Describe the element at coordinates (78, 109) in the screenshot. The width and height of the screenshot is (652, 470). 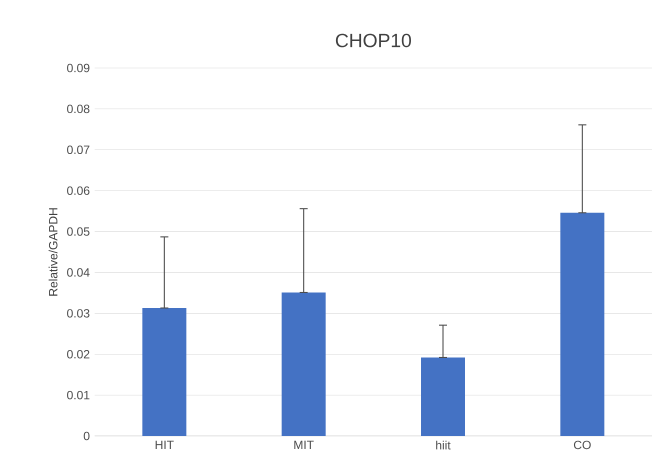
I see `y-tick-label: 0.08` at that location.